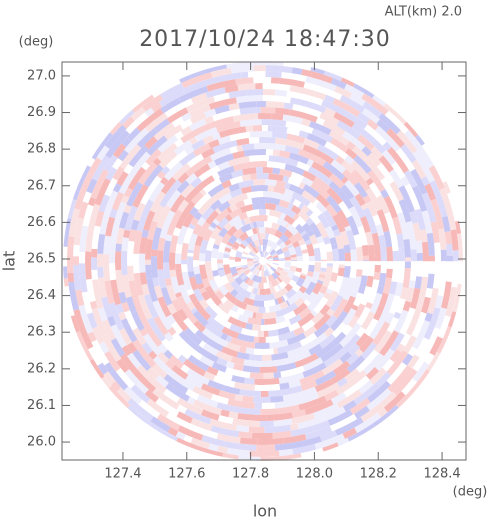 This screenshot has width=491, height=521. Describe the element at coordinates (41, 368) in the screenshot. I see `y-tick-label: 26.2` at that location.